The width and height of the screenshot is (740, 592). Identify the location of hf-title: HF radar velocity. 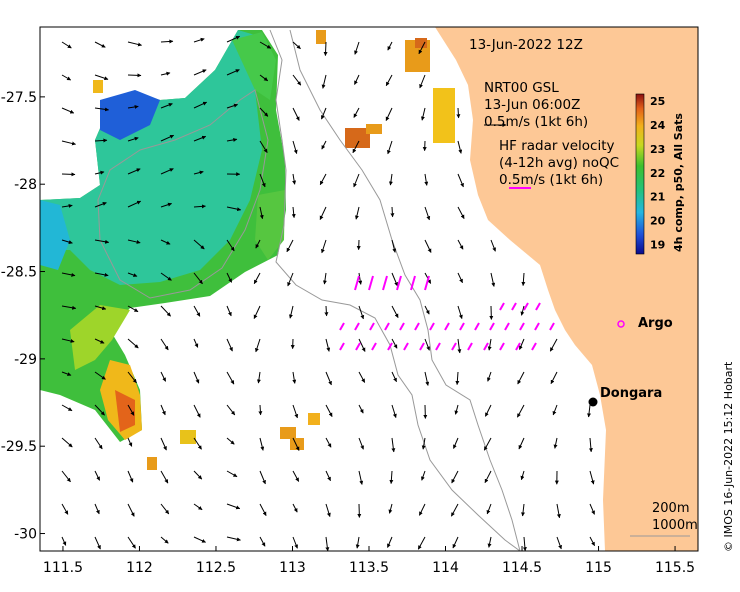
(557, 146).